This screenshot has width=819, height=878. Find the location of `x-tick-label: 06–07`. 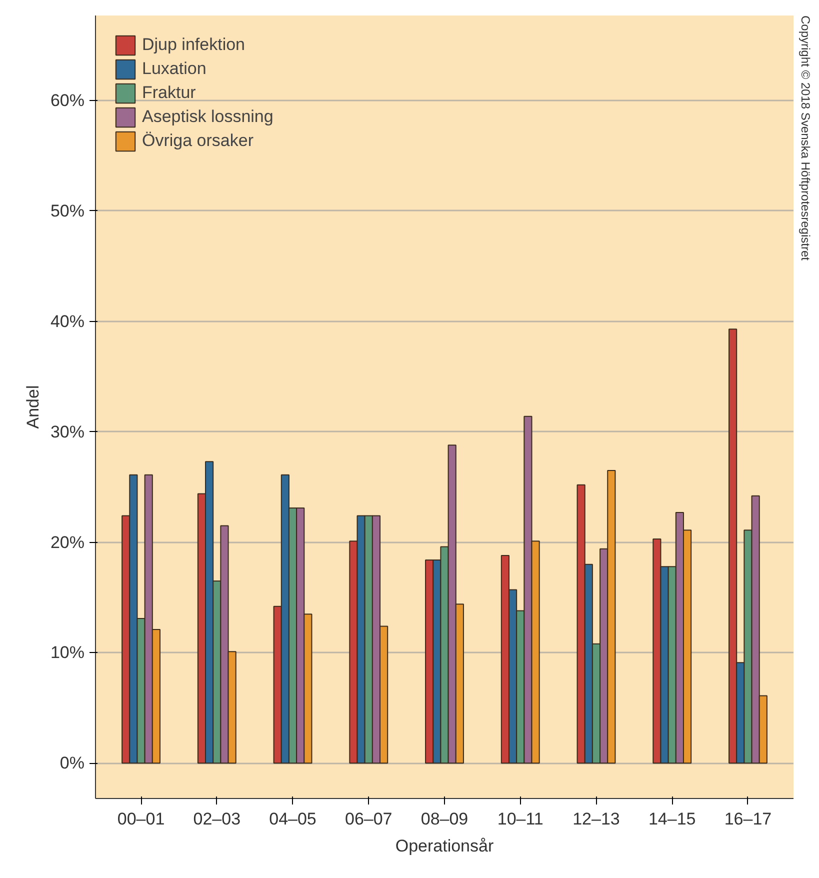

x-tick-label: 06–07 is located at coordinates (368, 819).